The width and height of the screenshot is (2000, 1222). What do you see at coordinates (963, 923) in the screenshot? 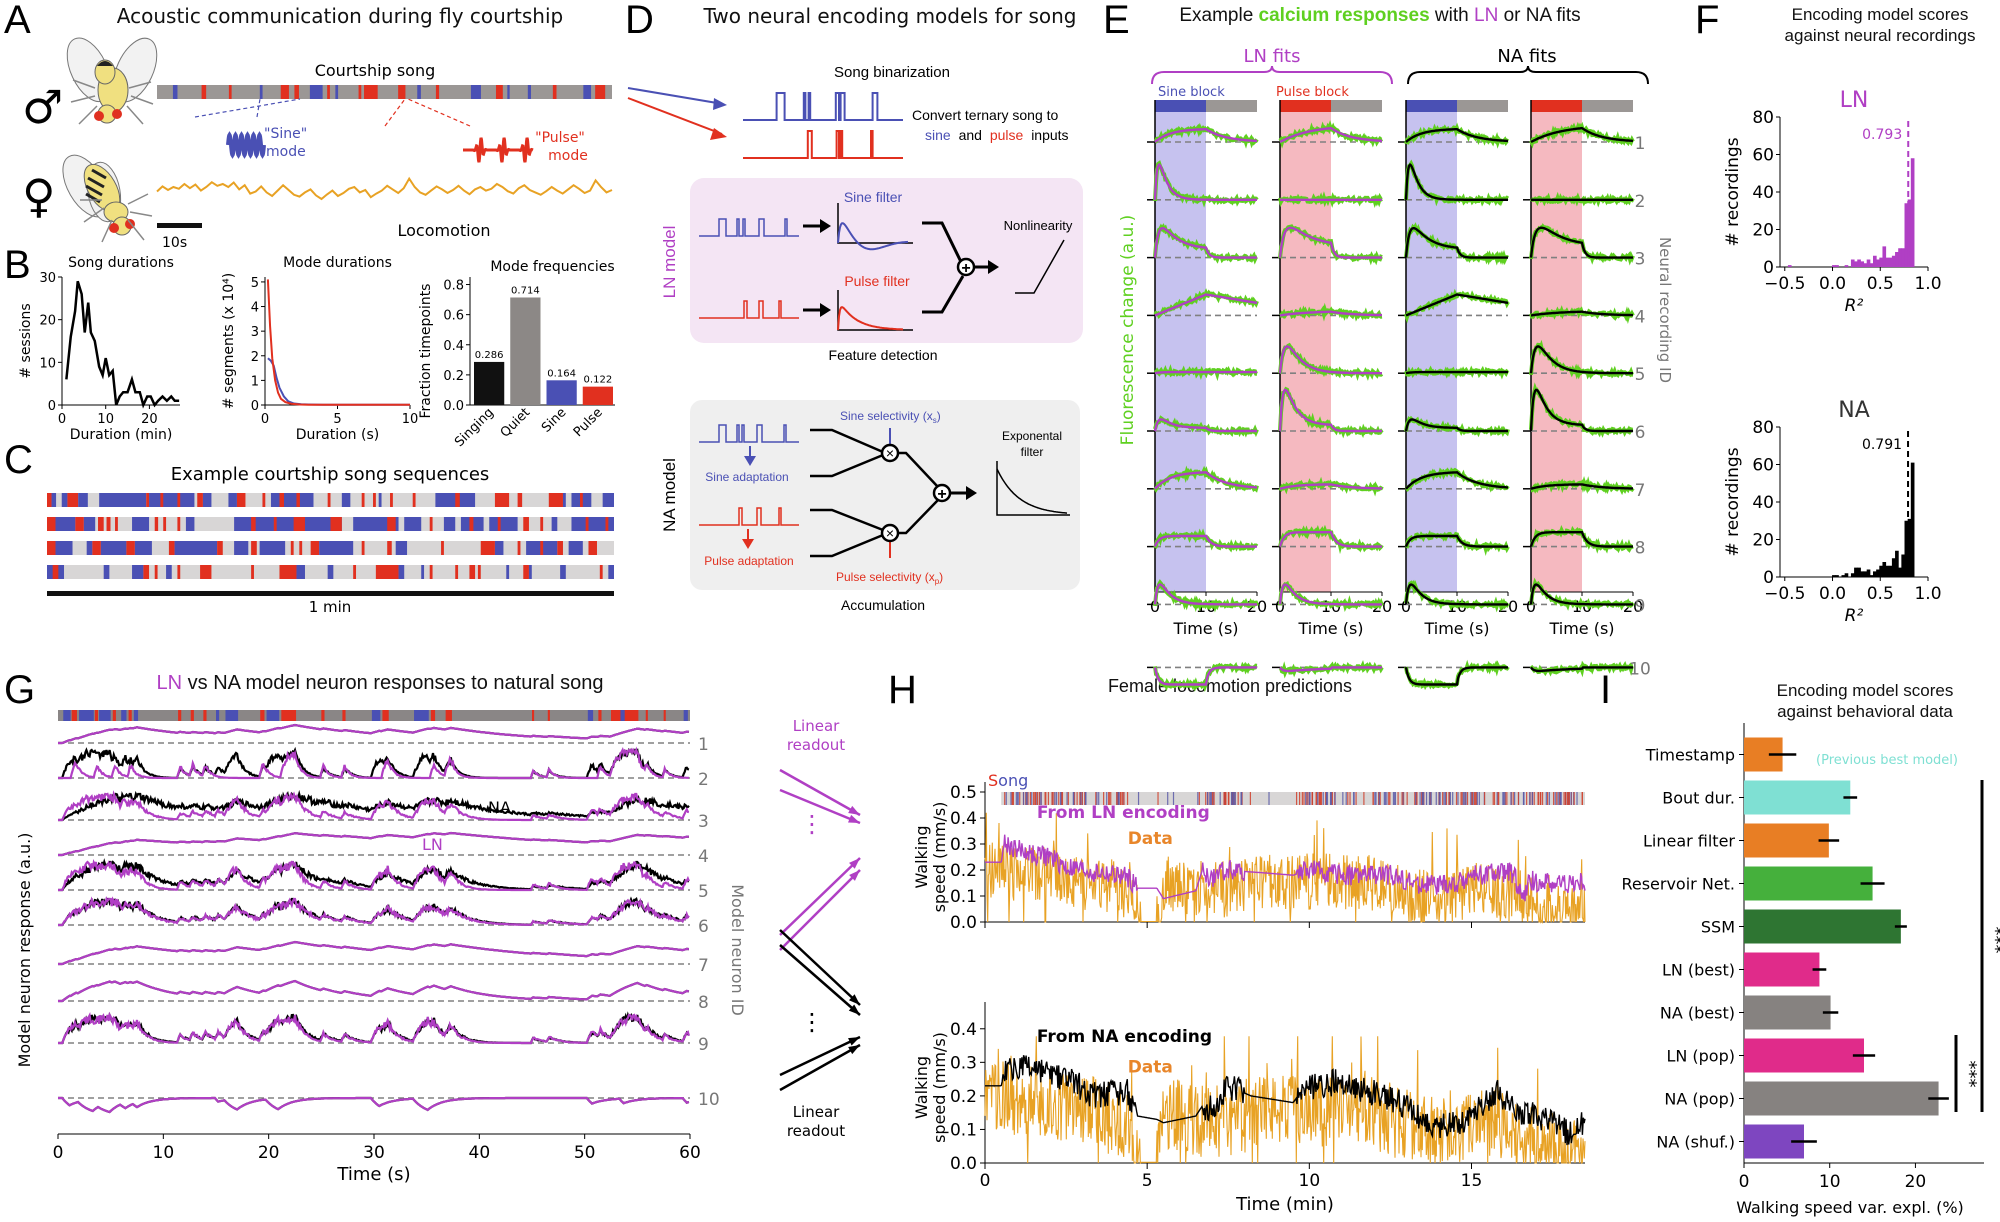
I see `y-tick-label: 0.0` at bounding box center [963, 923].